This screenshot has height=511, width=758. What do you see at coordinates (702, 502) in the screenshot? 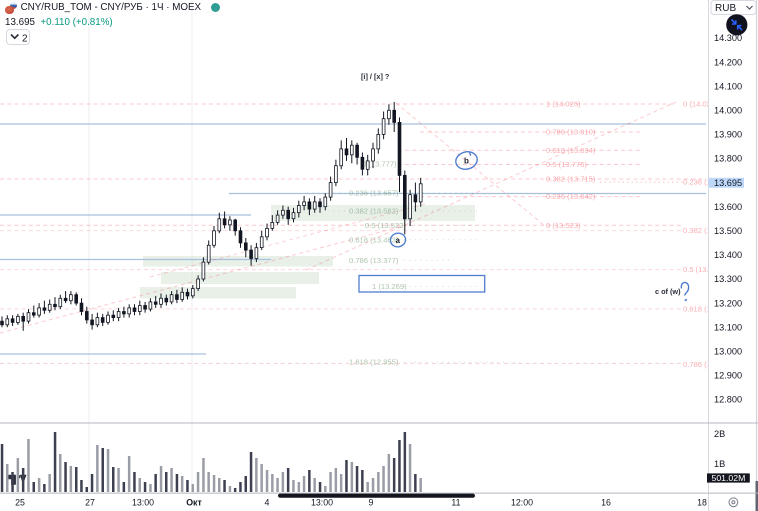
I see `svg-text: 18` at bounding box center [702, 502].